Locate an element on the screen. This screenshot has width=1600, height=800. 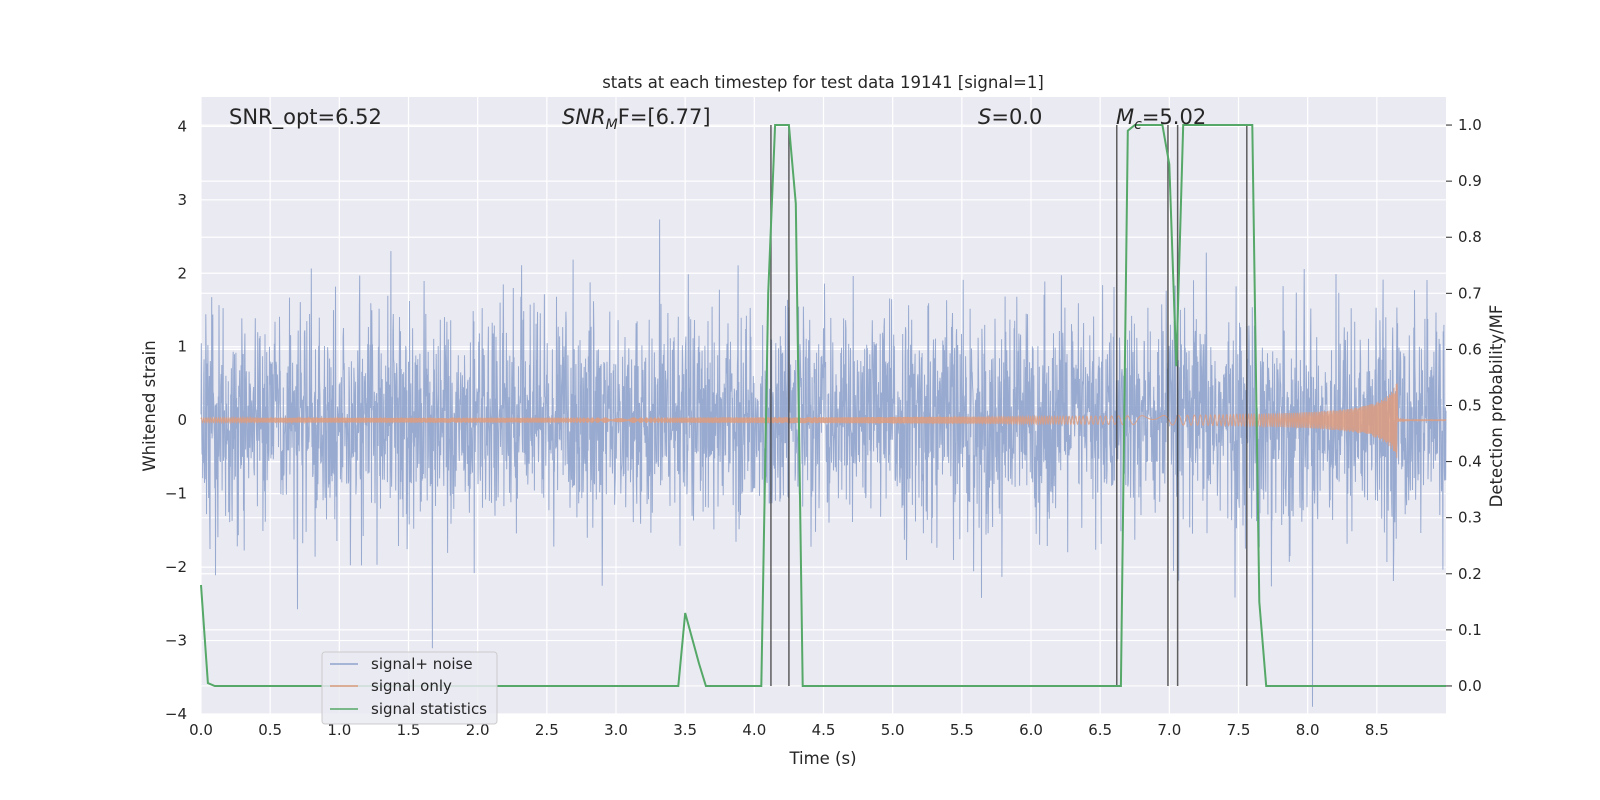
y-tick-label: −1 is located at coordinates (176, 494).